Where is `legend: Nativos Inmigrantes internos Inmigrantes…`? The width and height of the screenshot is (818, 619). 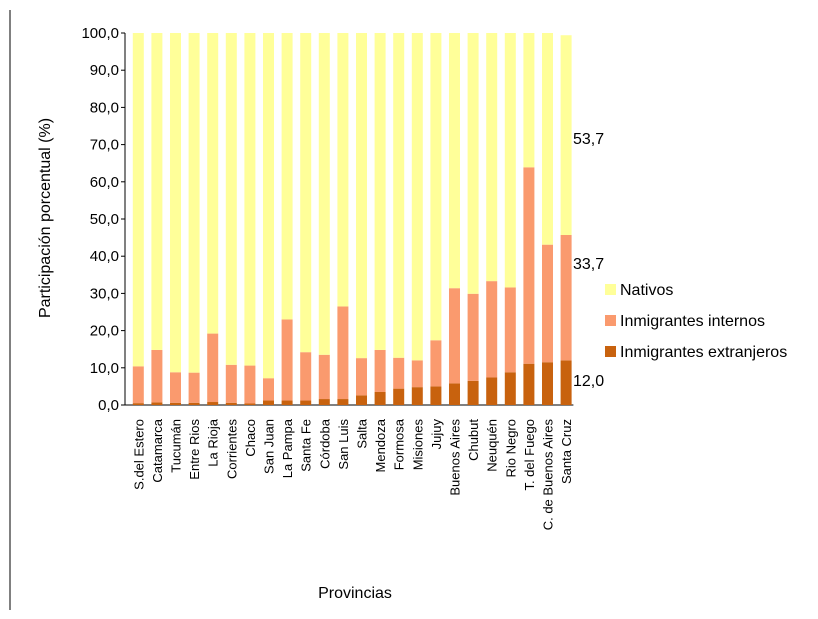 legend: Nativos Inmigrantes internos Inmigrantes… is located at coordinates (696, 321).